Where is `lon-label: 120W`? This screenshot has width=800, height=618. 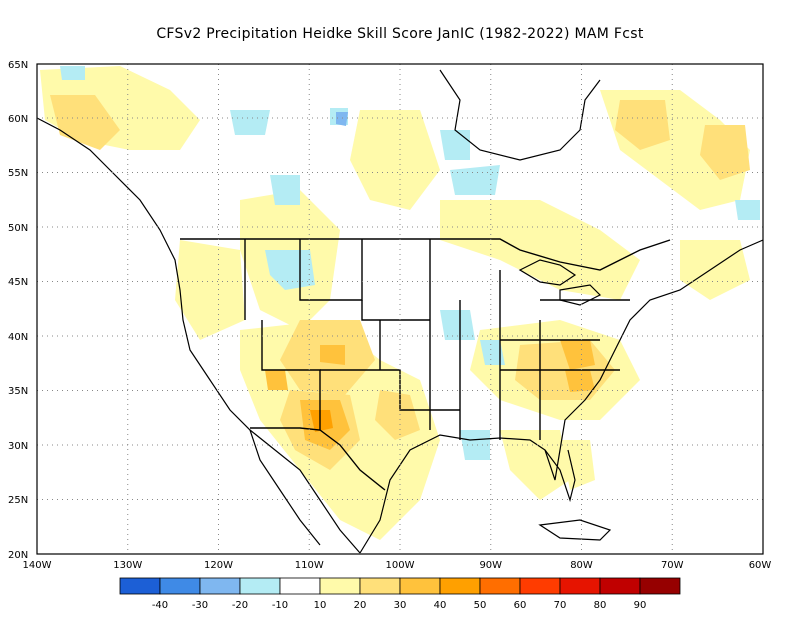 lon-label: 120W is located at coordinates (218, 565).